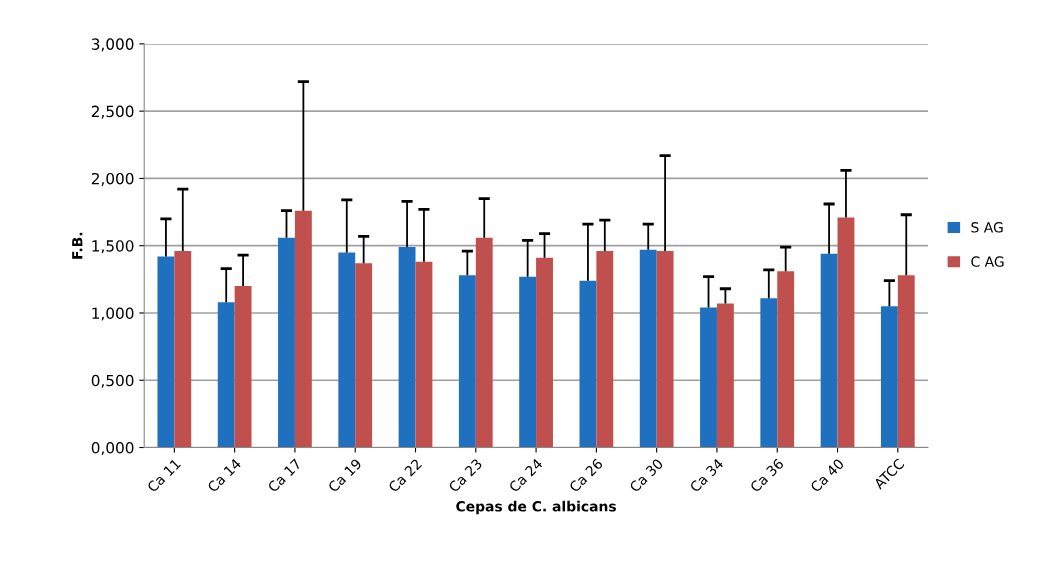 The image size is (1045, 585). What do you see at coordinates (987, 261) in the screenshot?
I see `legend-label: C AG` at bounding box center [987, 261].